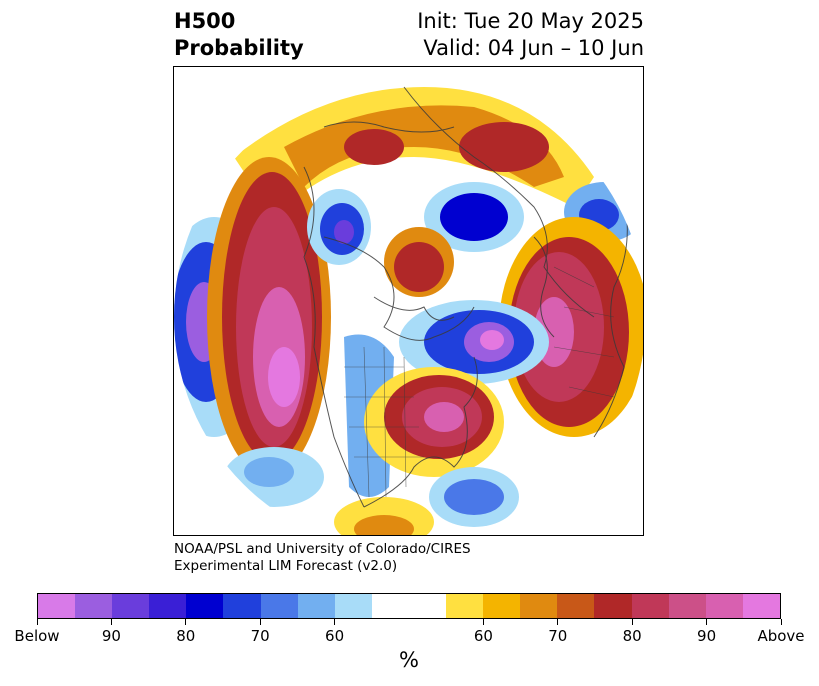 Image resolution: width=819 pixels, height=686 pixels. Describe the element at coordinates (474, 217) in the screenshot. I see `anomaly-arctic-below` at that location.